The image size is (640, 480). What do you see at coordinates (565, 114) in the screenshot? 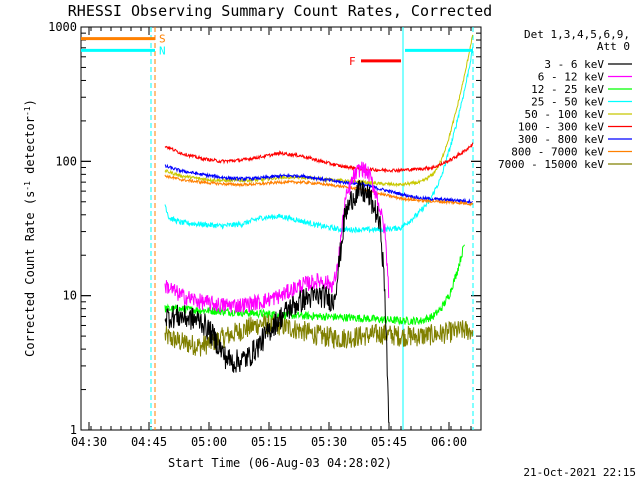
I see `legend-label: 50 - 100 keV` at bounding box center [565, 114].